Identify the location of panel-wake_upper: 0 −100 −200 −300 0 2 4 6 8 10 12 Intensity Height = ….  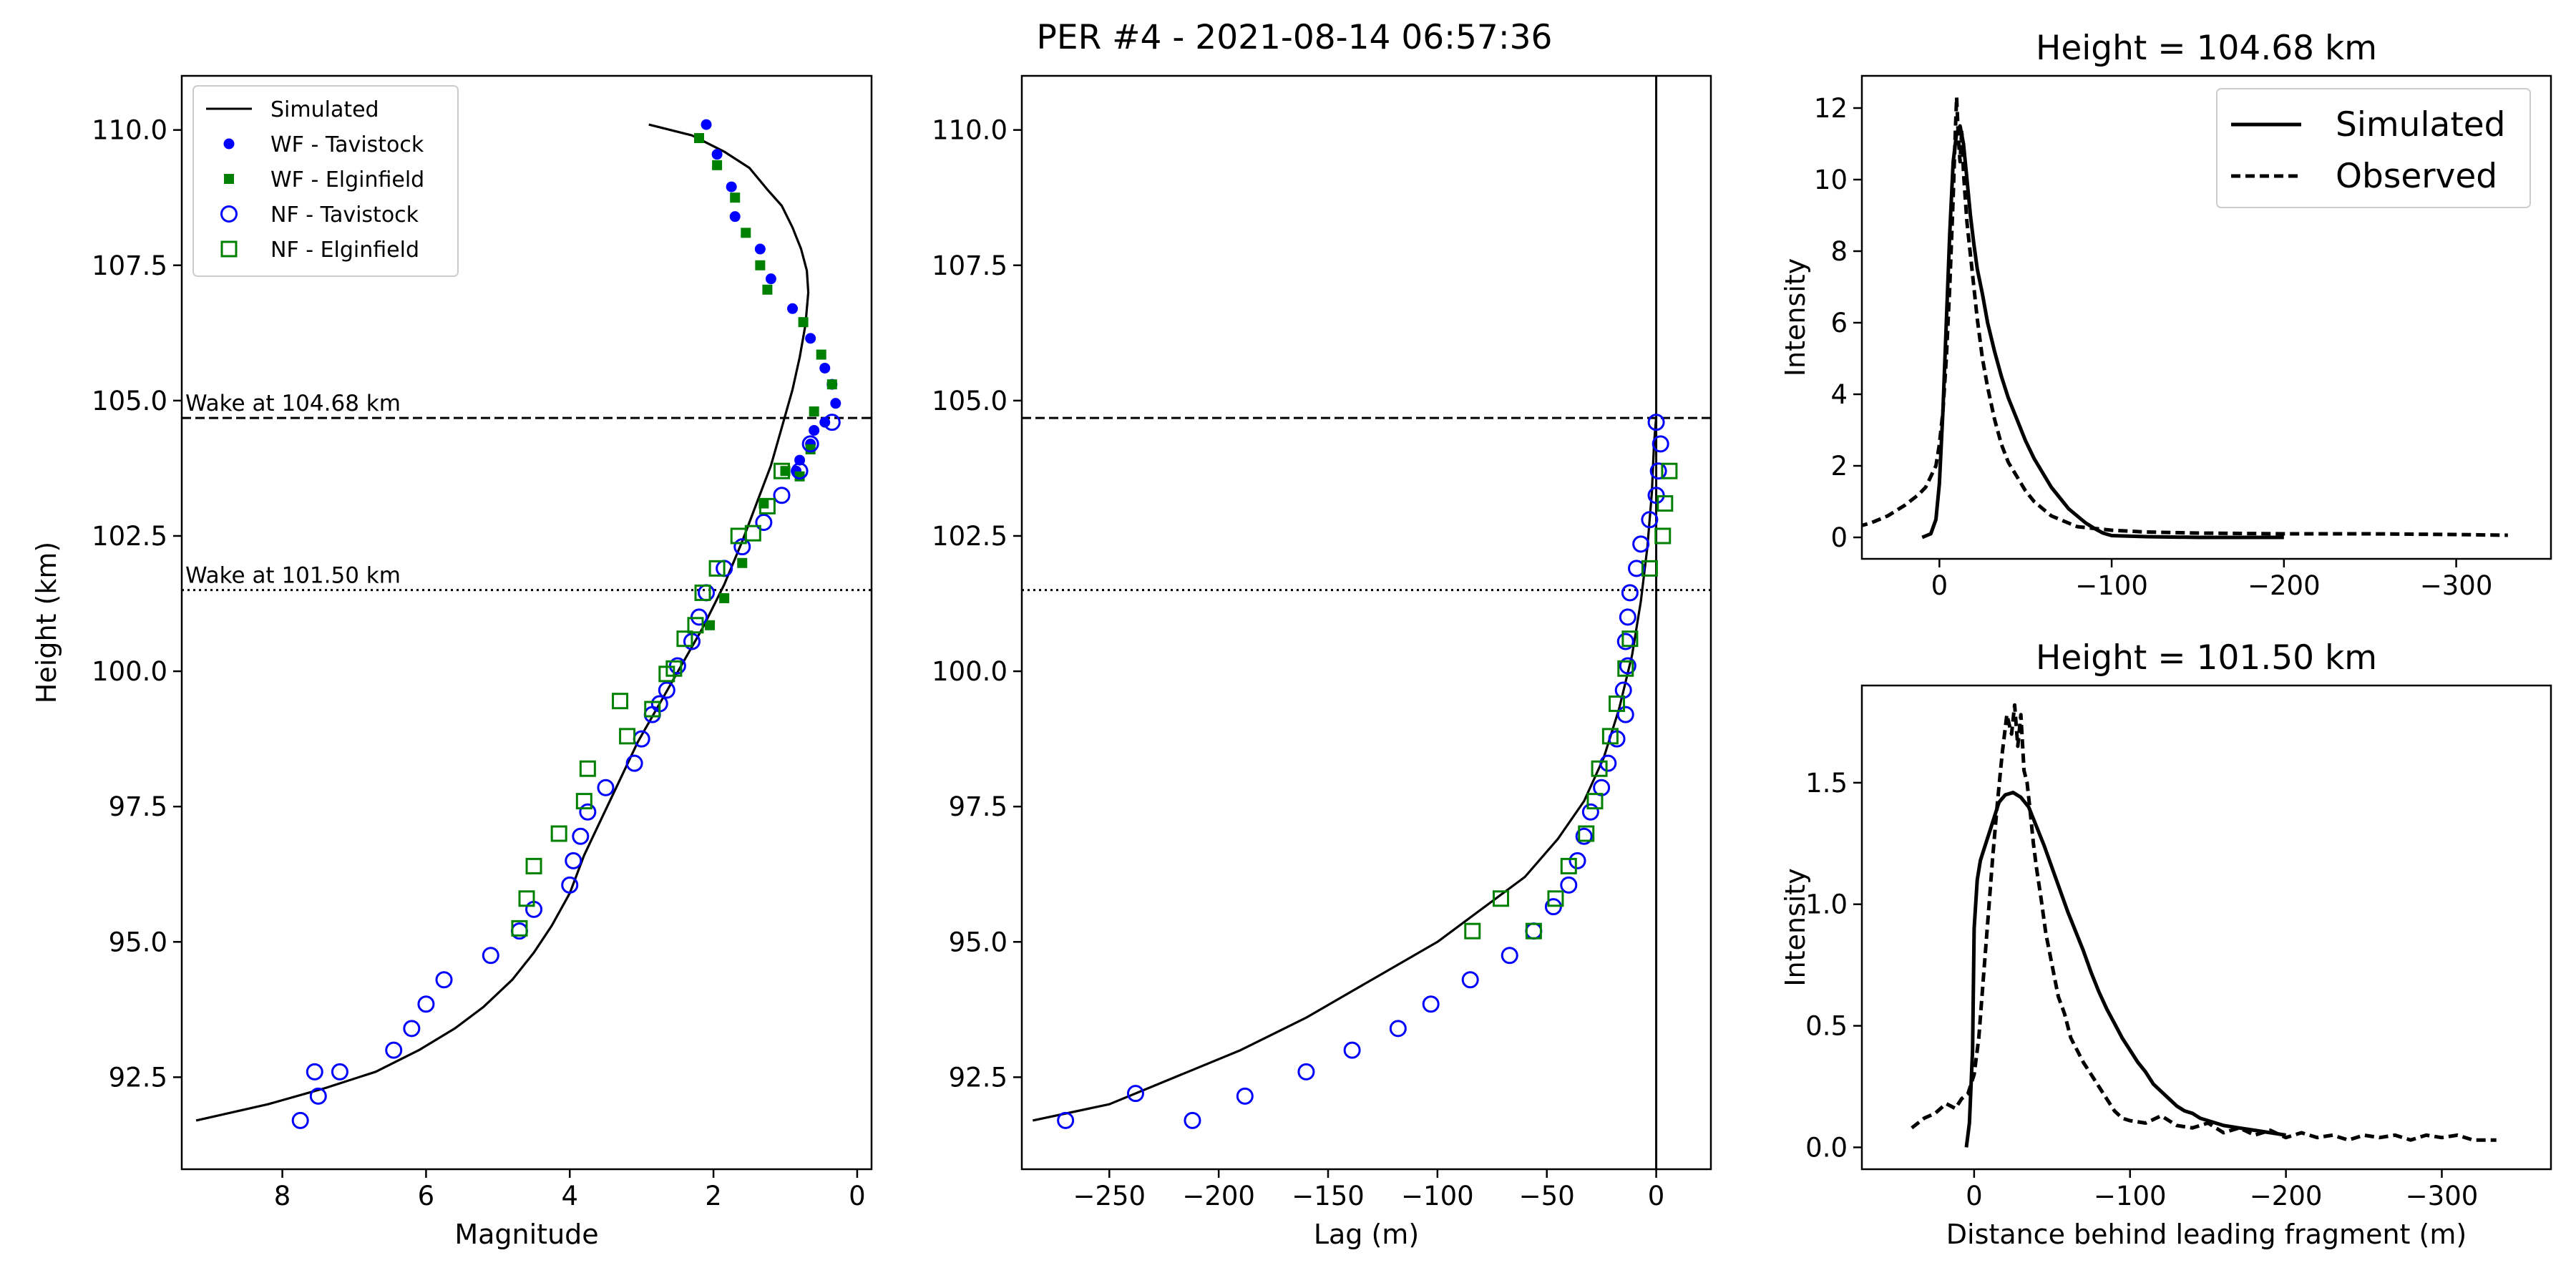
(2166, 315).